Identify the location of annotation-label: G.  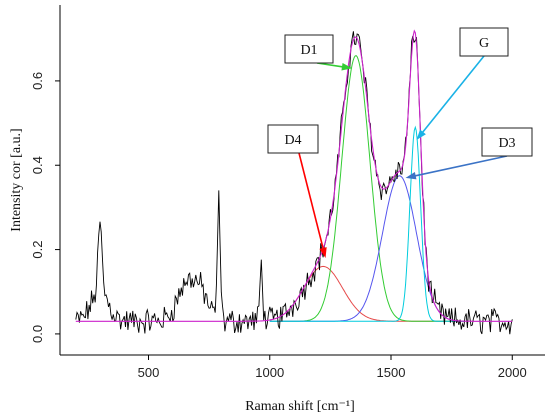
(484, 43).